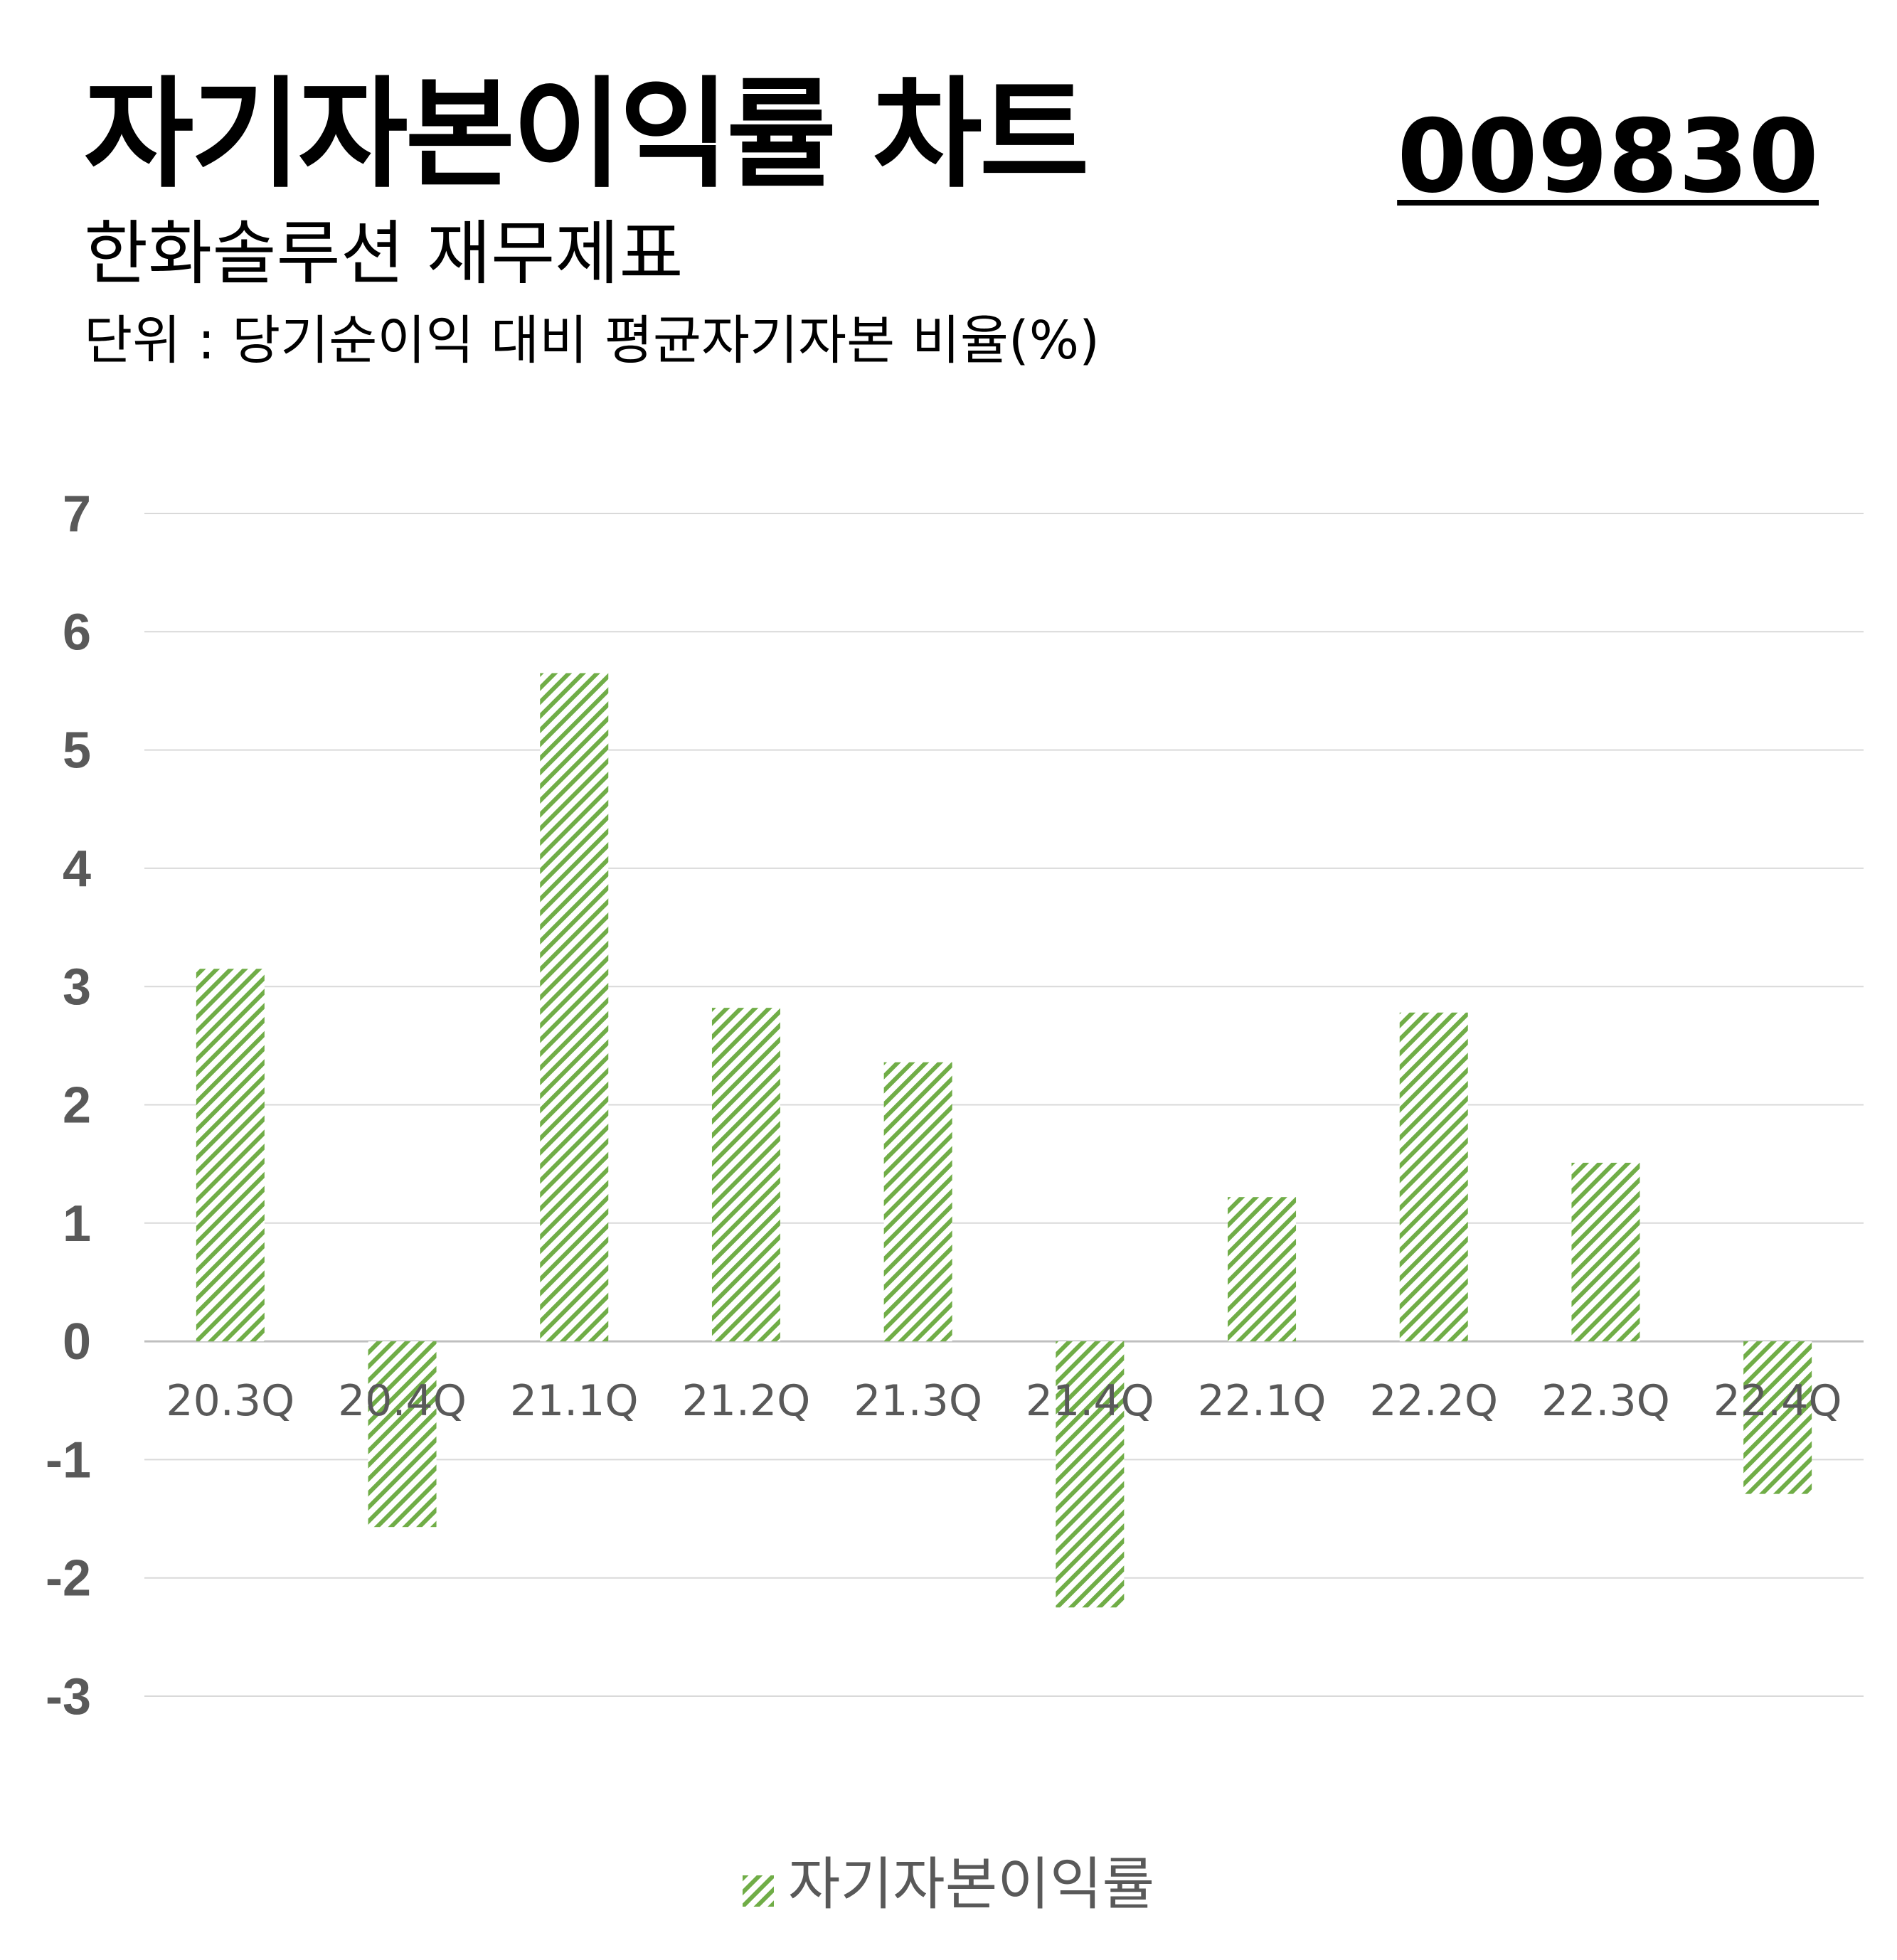 This screenshot has width=1897, height=1960. What do you see at coordinates (1433, 1401) in the screenshot?
I see `x-tick-label: 22.2Q` at bounding box center [1433, 1401].